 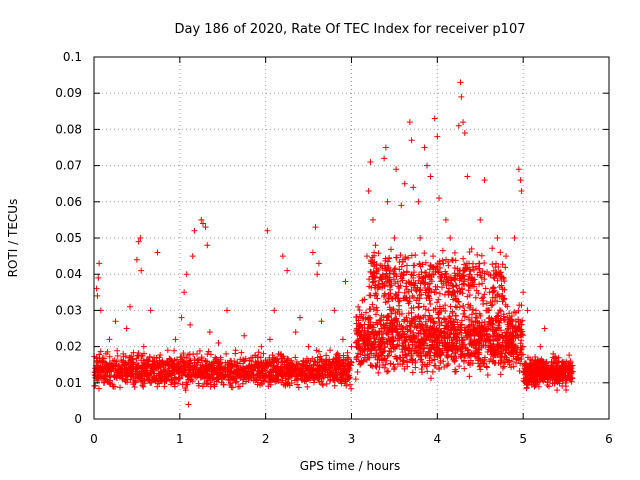 I want to click on y-tick-label: 0.03, so click(x=68, y=310).